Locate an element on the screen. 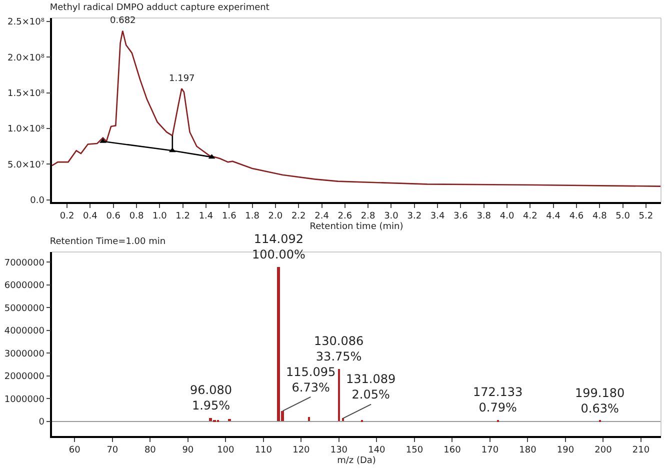 The height and width of the screenshot is (469, 665). x-tick-label: 3.4 is located at coordinates (437, 217).